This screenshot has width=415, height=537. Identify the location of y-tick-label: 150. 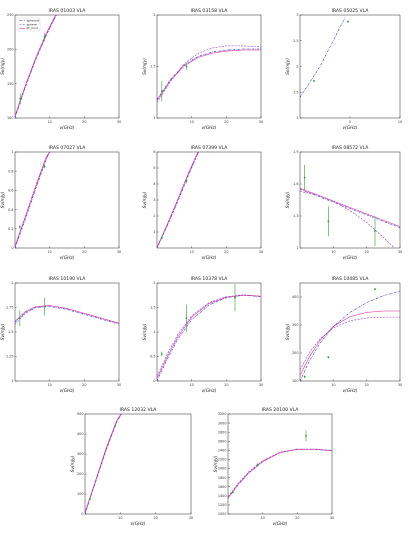
(10, 84).